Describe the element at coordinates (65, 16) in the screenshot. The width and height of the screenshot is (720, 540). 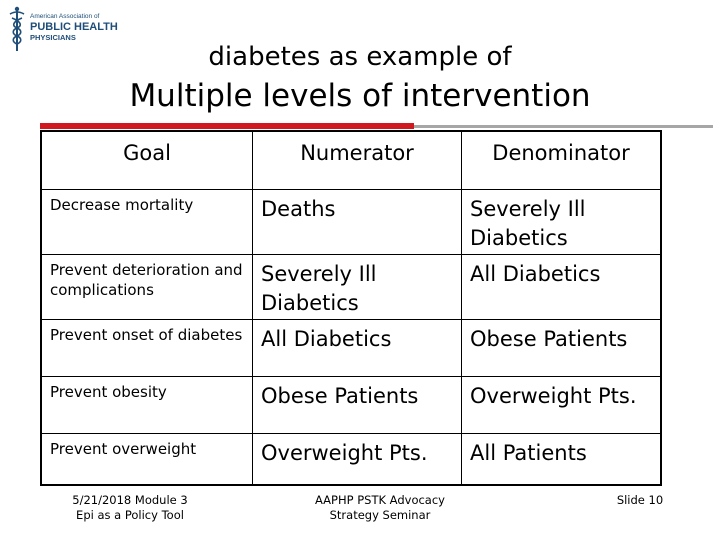
I see `logo-line-1: American Association of` at that location.